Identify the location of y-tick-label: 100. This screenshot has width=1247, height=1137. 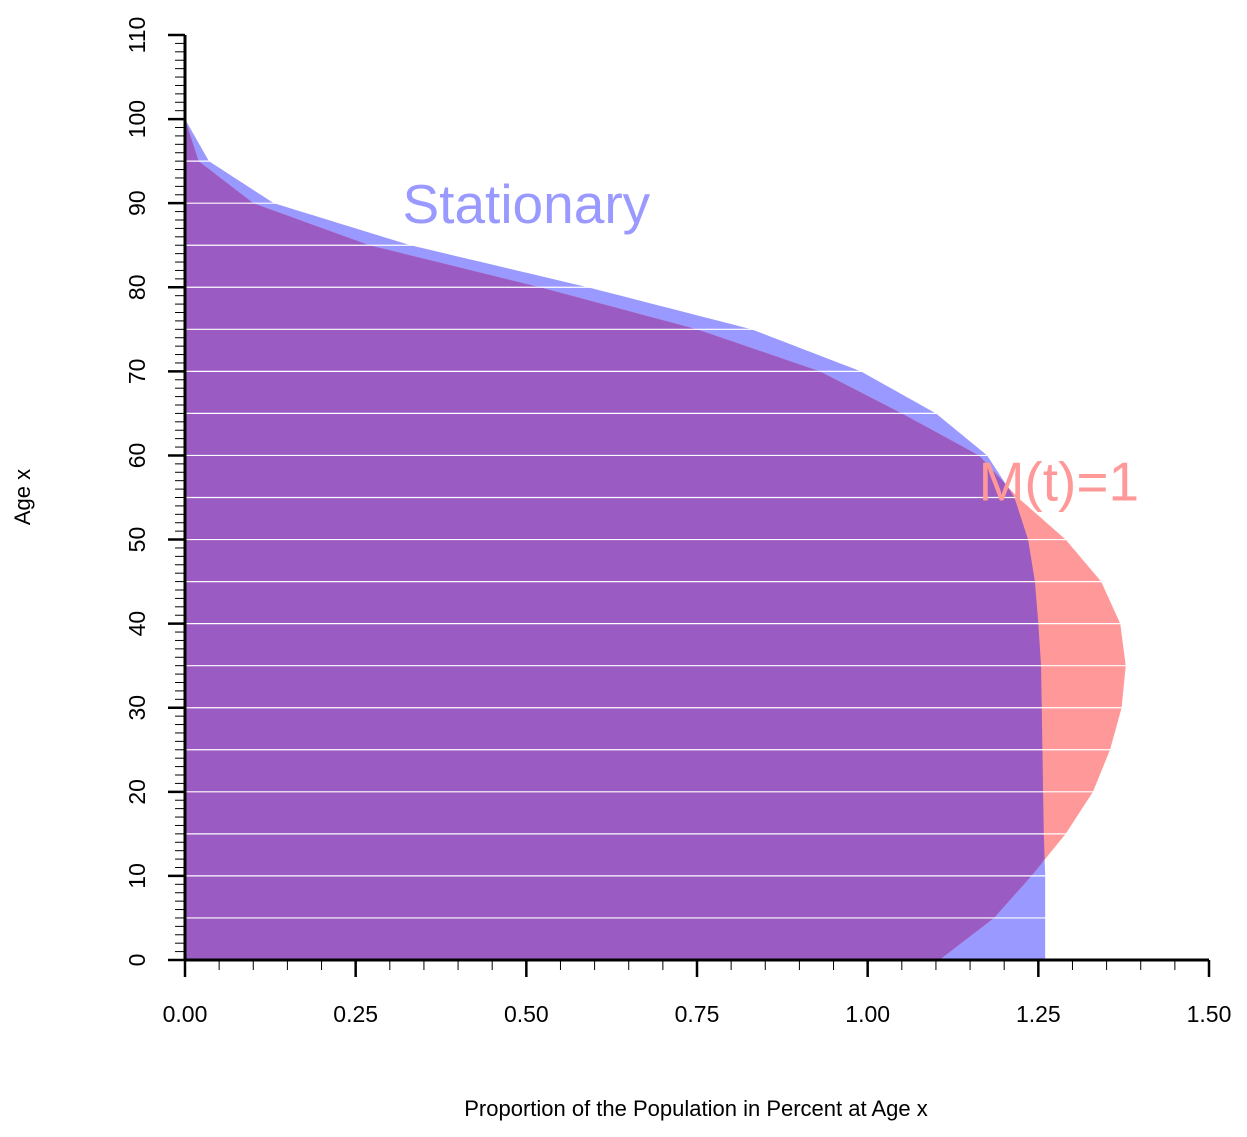
(137, 119).